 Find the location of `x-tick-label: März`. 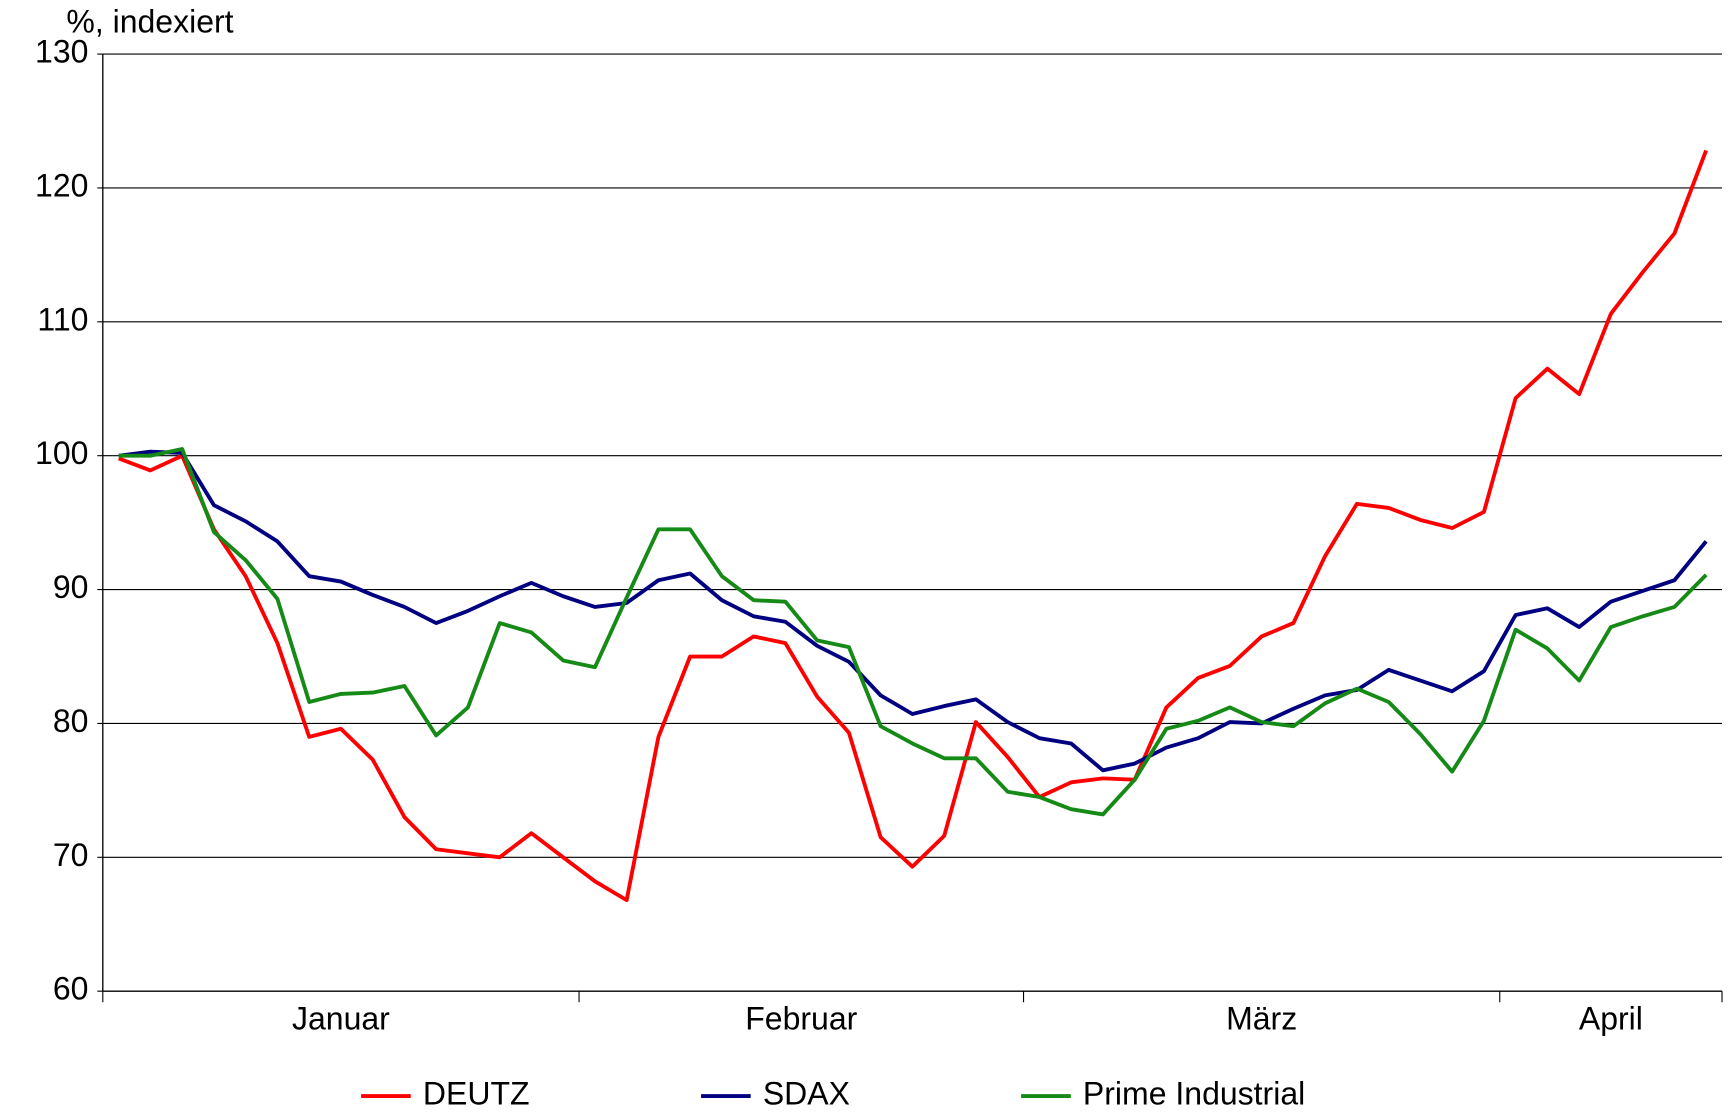

x-tick-label: März is located at coordinates (1261, 1018).